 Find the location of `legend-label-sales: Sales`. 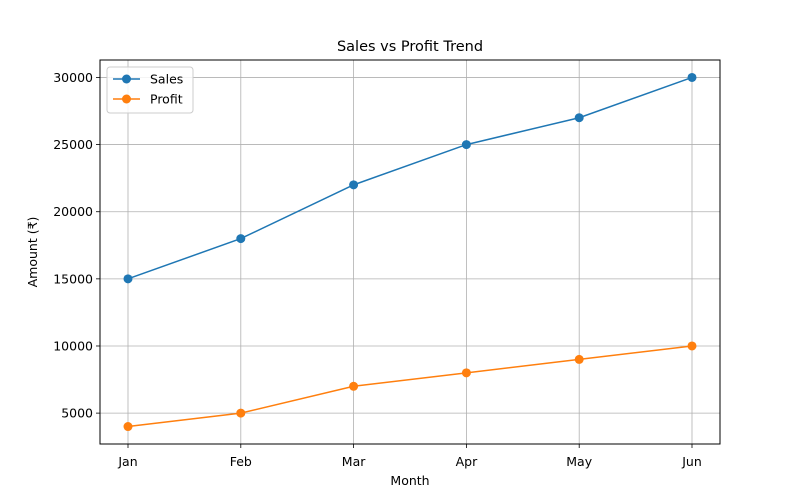

legend-label-sales: Sales is located at coordinates (166, 79).